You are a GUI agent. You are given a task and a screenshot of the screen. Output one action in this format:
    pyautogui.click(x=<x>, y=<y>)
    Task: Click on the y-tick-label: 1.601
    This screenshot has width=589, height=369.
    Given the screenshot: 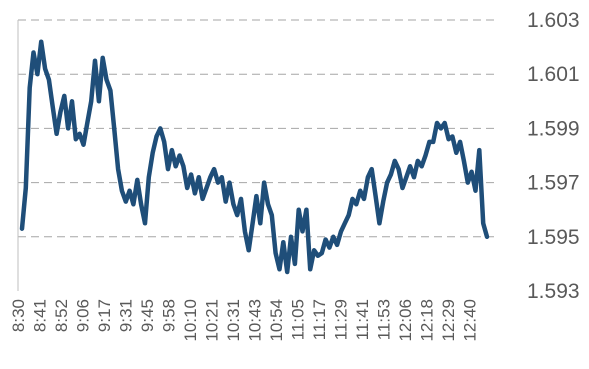 What is the action you would take?
    pyautogui.click(x=553, y=74)
    